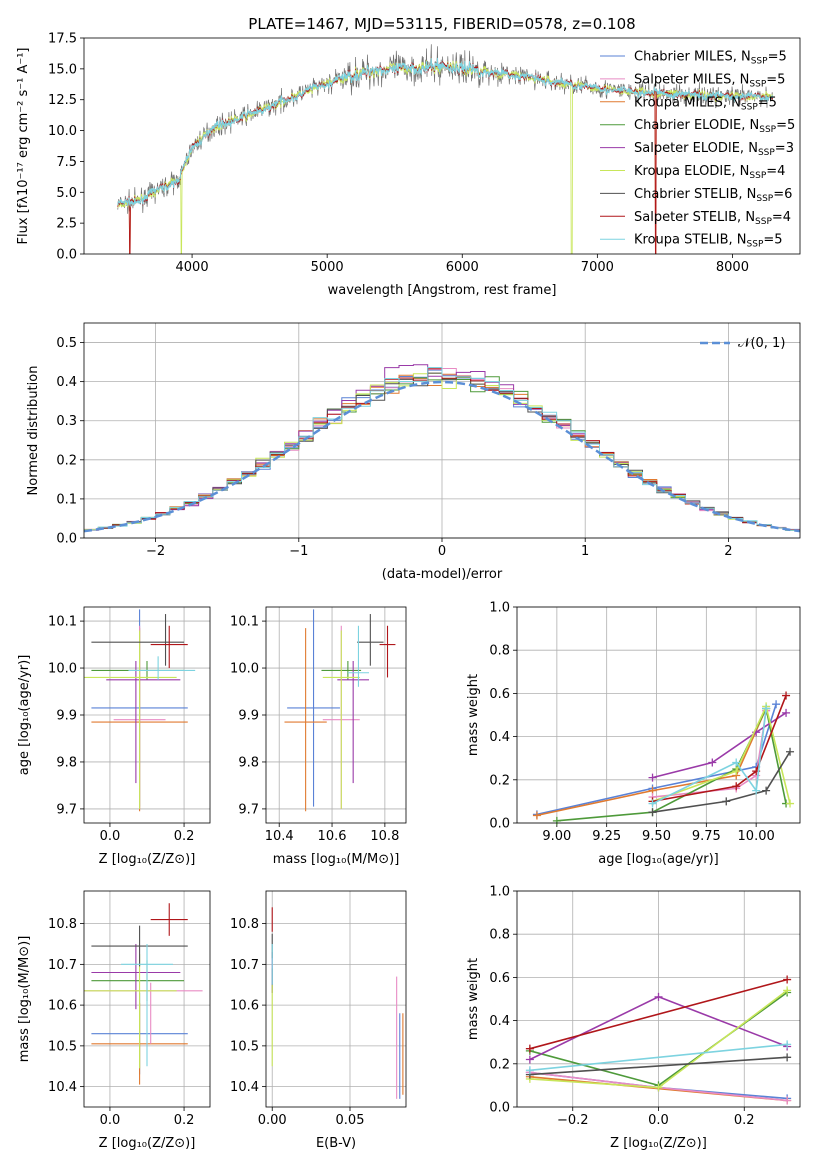 This screenshot has width=819, height=1170. What do you see at coordinates (62, 39) in the screenshot?
I see `y-tick-label: 17.5` at bounding box center [62, 39].